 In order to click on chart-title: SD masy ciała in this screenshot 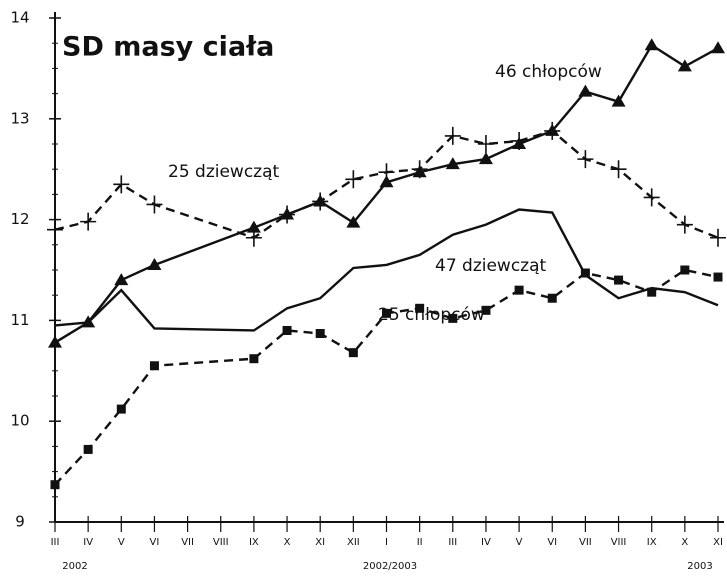, I will do `click(168, 47)`.